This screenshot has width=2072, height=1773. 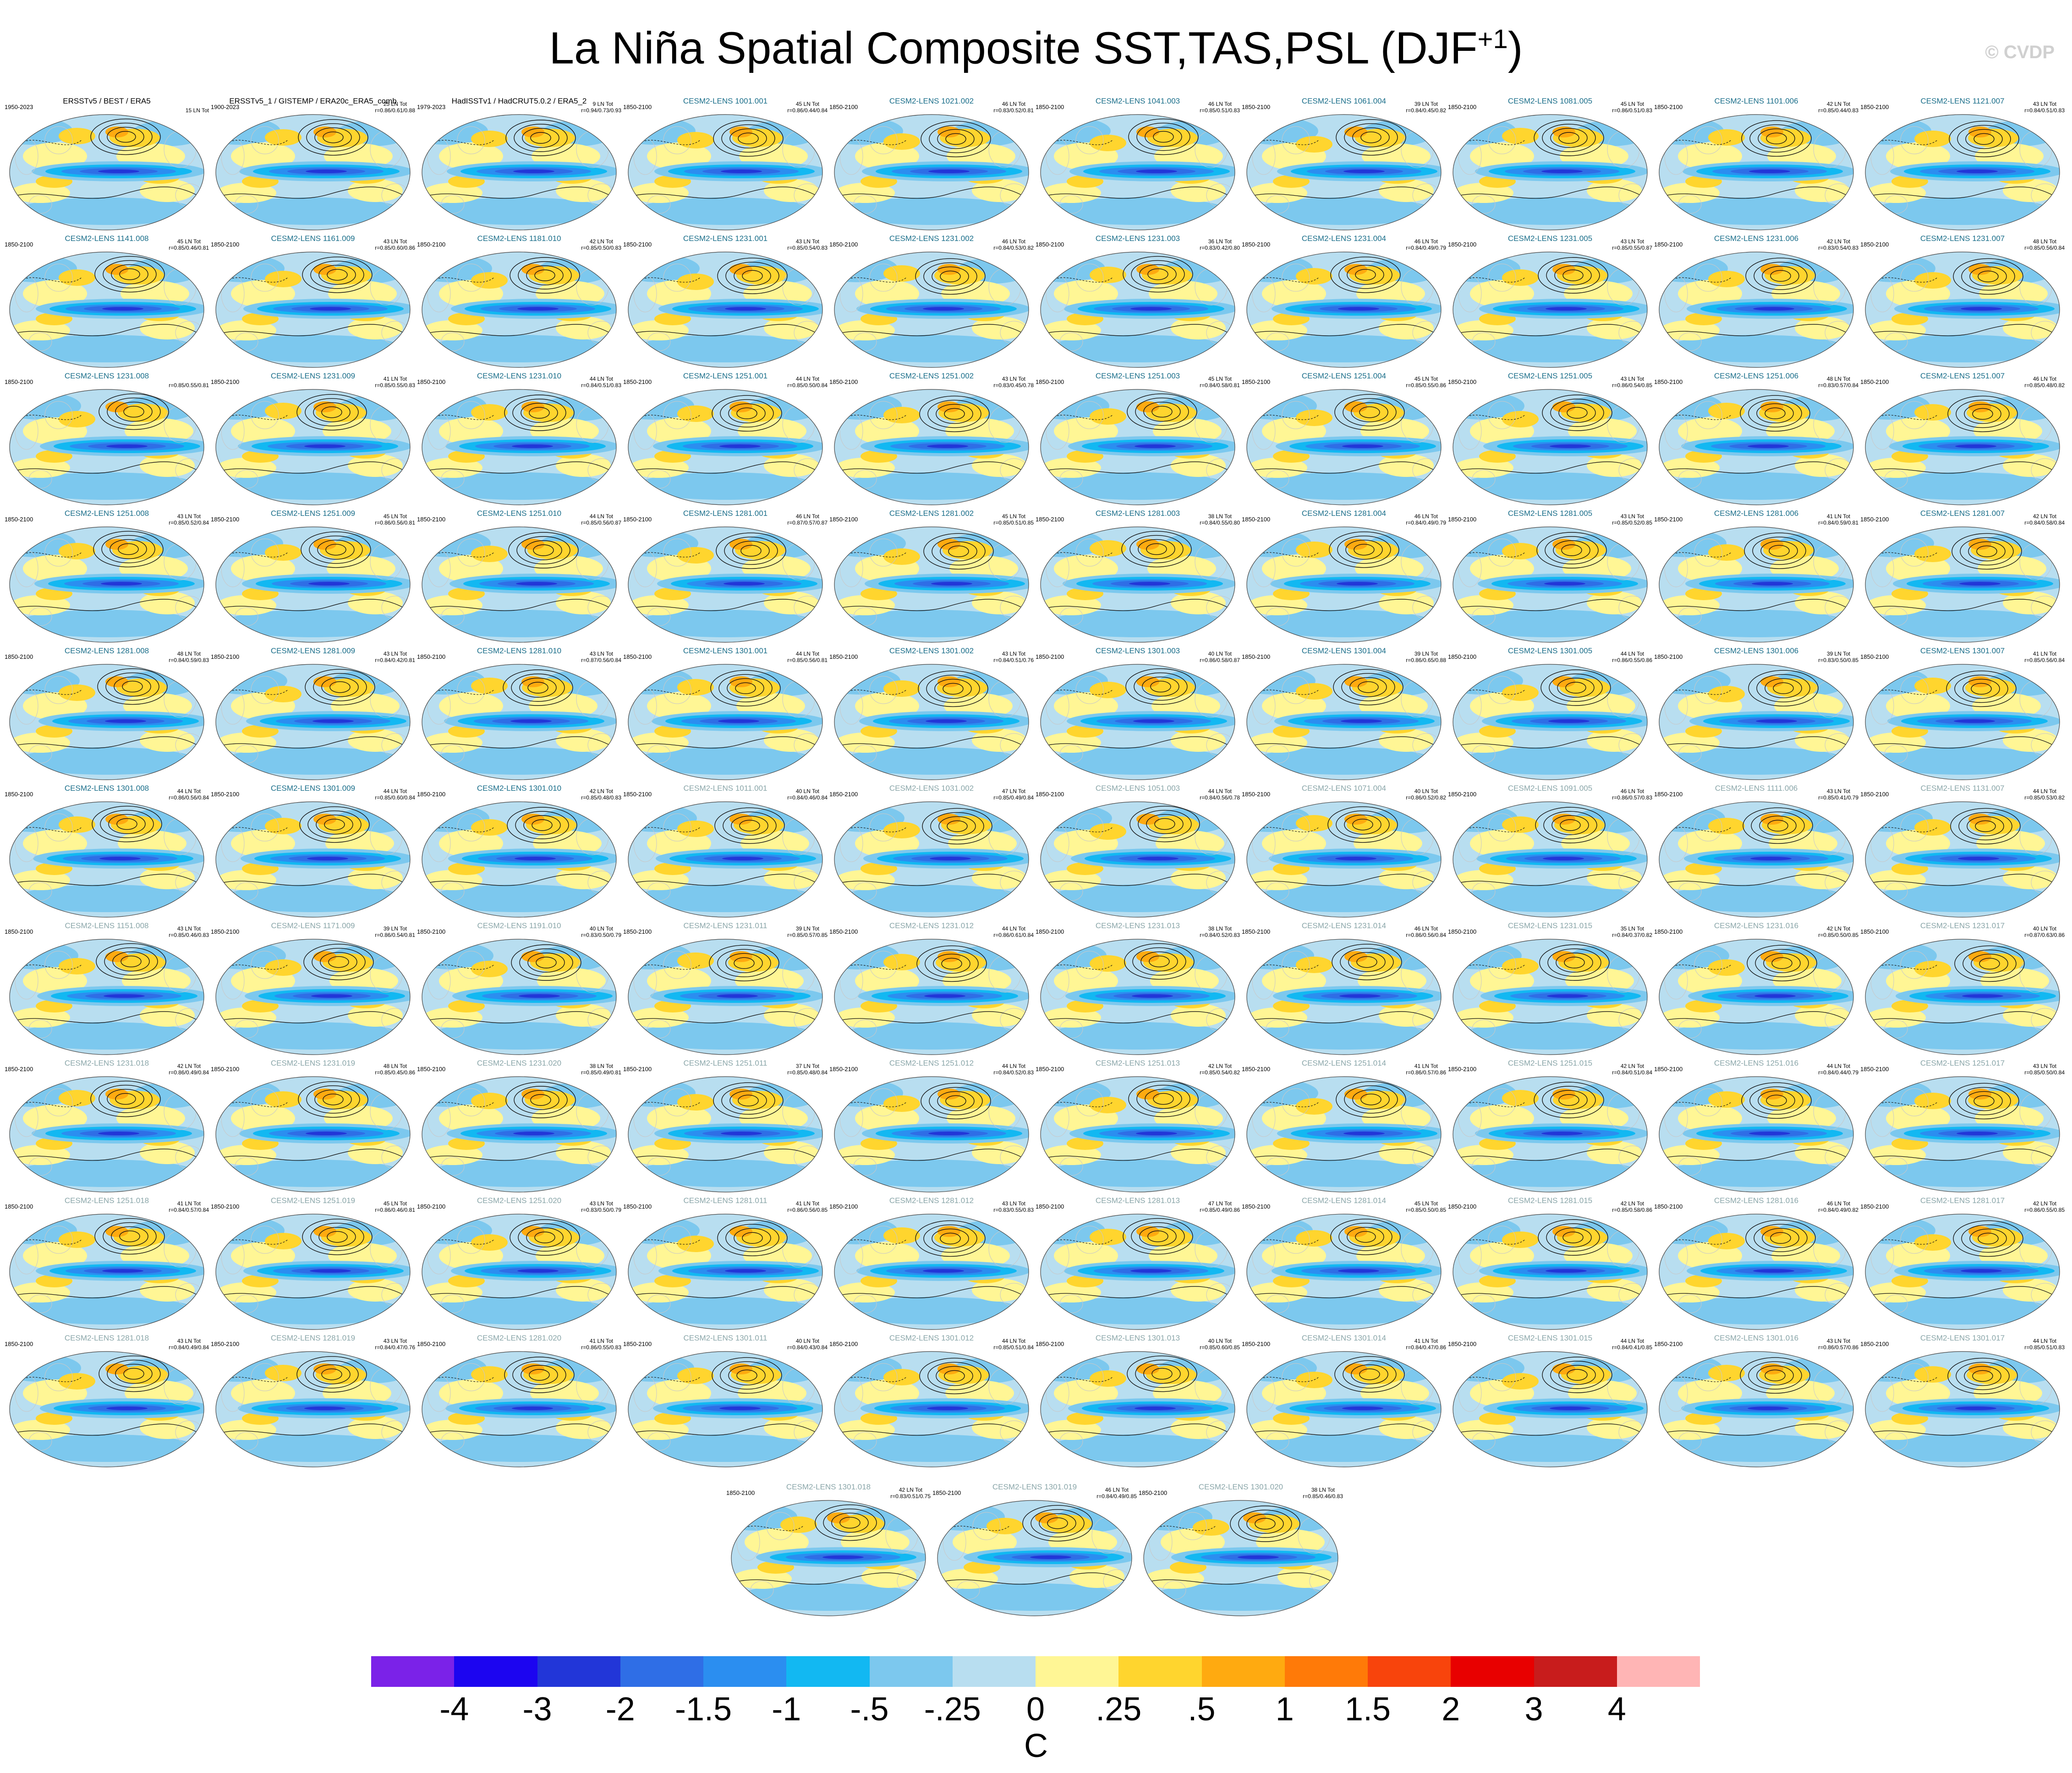 What do you see at coordinates (1576, 1672) in the screenshot?
I see `colorbar-swatch` at bounding box center [1576, 1672].